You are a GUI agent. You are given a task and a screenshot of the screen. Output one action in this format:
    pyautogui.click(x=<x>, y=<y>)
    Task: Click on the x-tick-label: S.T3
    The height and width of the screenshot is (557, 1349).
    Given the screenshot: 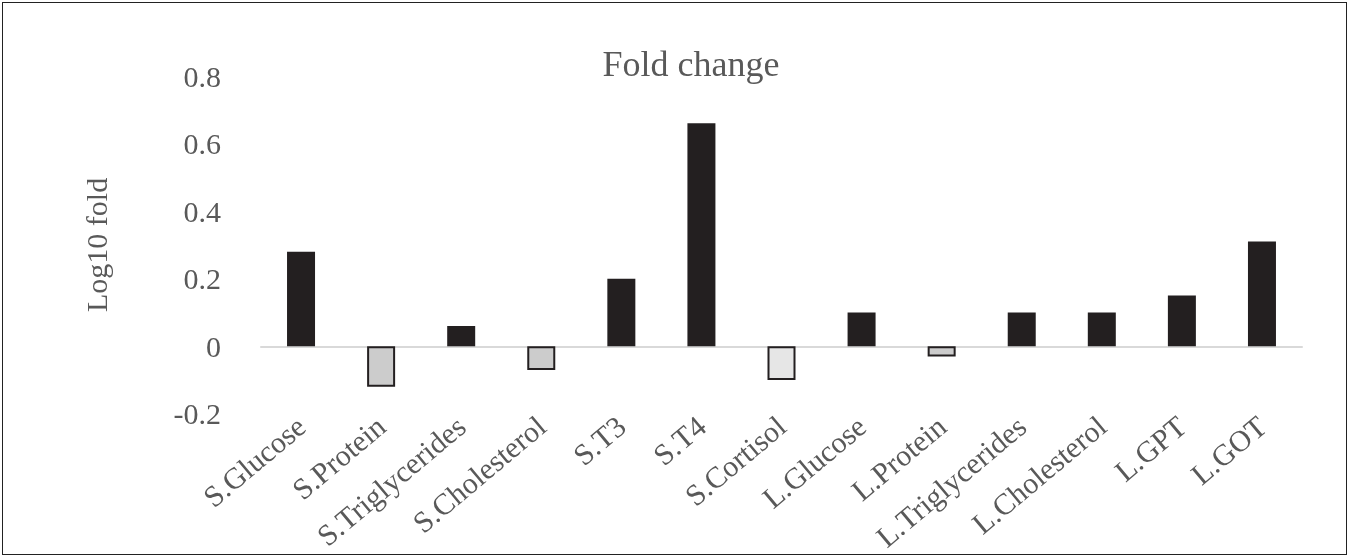 What is the action you would take?
    pyautogui.click(x=599, y=440)
    